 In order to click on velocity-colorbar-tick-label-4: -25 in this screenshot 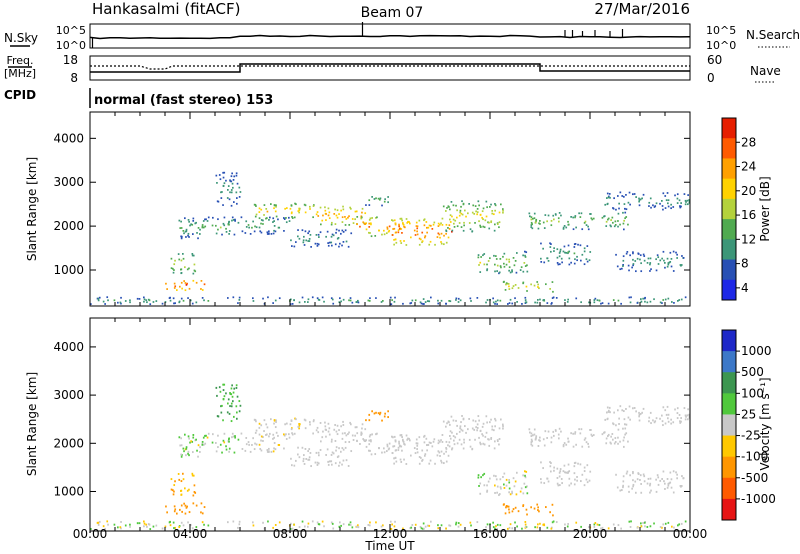, I will do `click(751, 436)`.